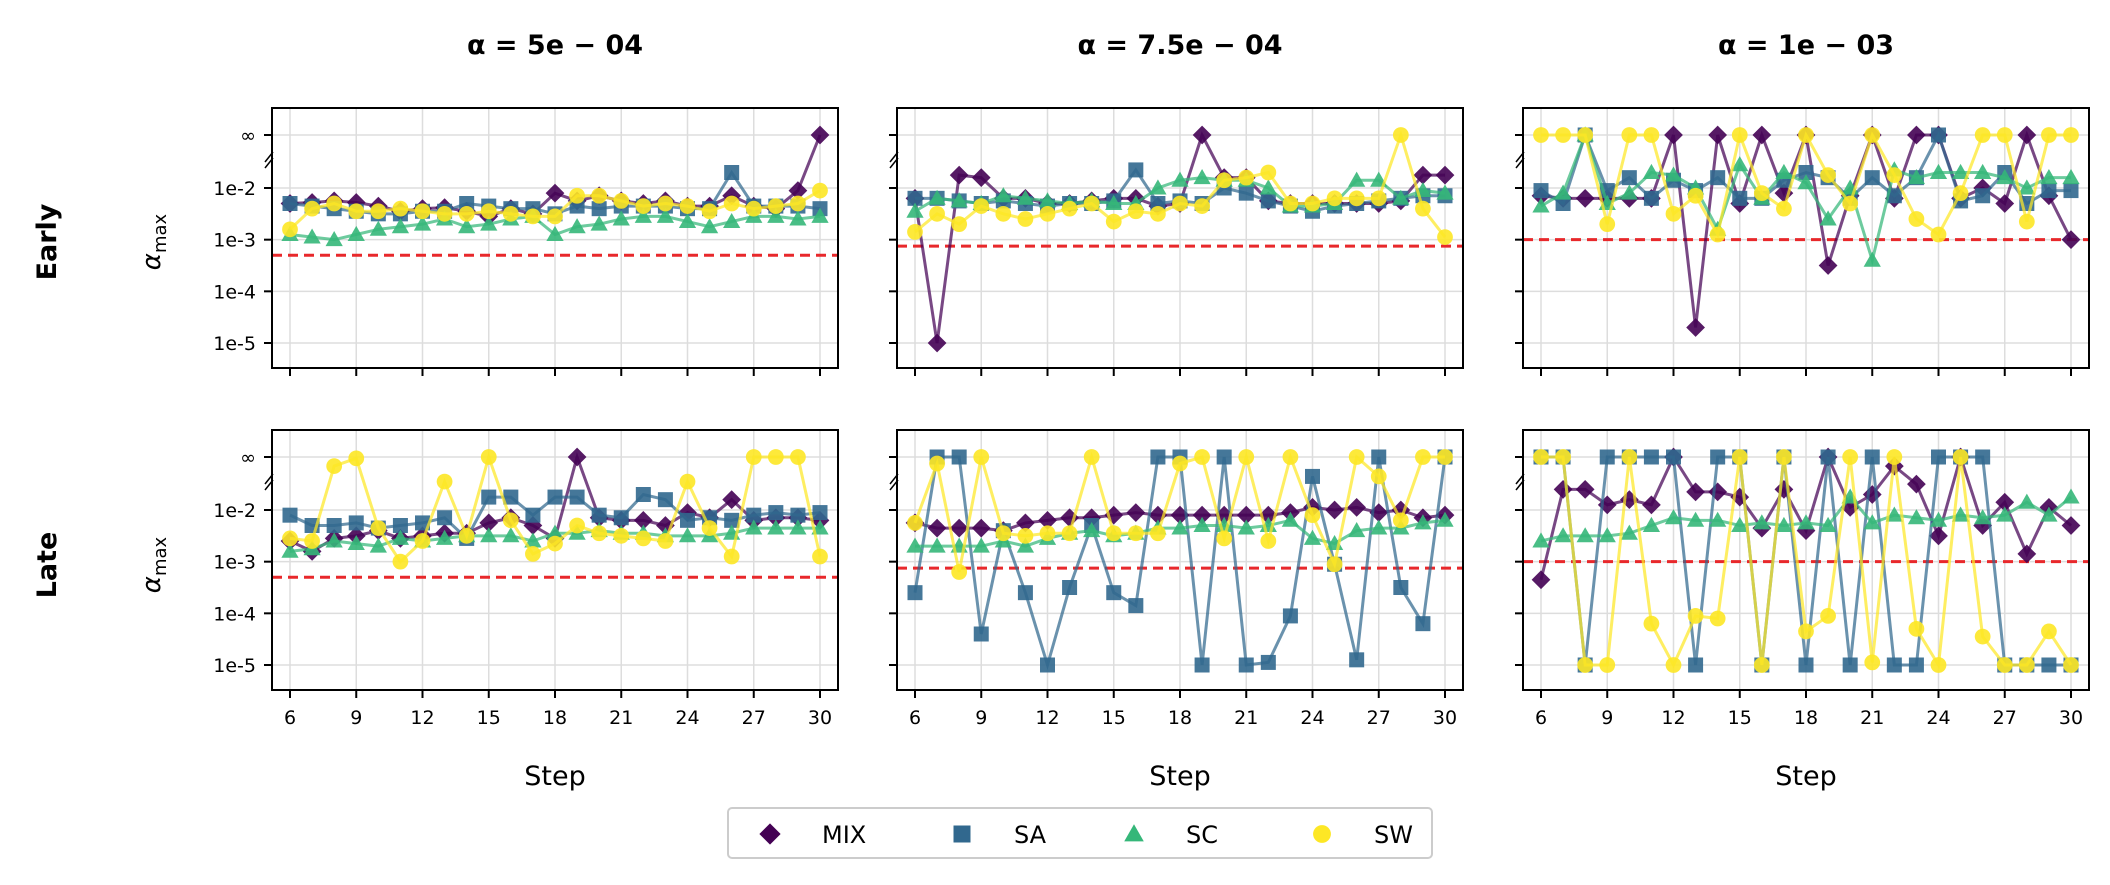  What do you see at coordinates (234, 666) in the screenshot?
I see `y-tick-label: 1e-5` at bounding box center [234, 666].